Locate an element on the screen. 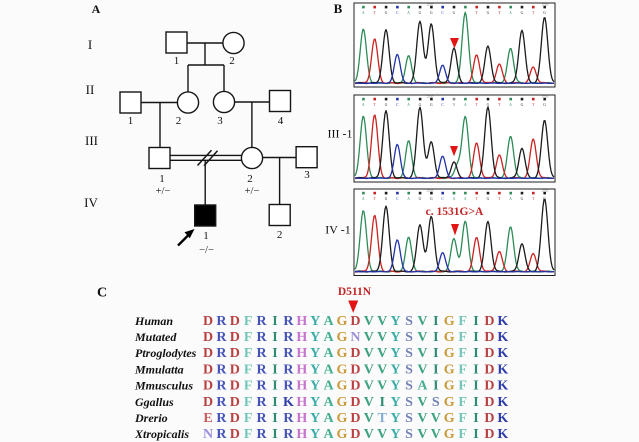 The width and height of the screenshot is (639, 442). svg-text: N is located at coordinates (208, 434).